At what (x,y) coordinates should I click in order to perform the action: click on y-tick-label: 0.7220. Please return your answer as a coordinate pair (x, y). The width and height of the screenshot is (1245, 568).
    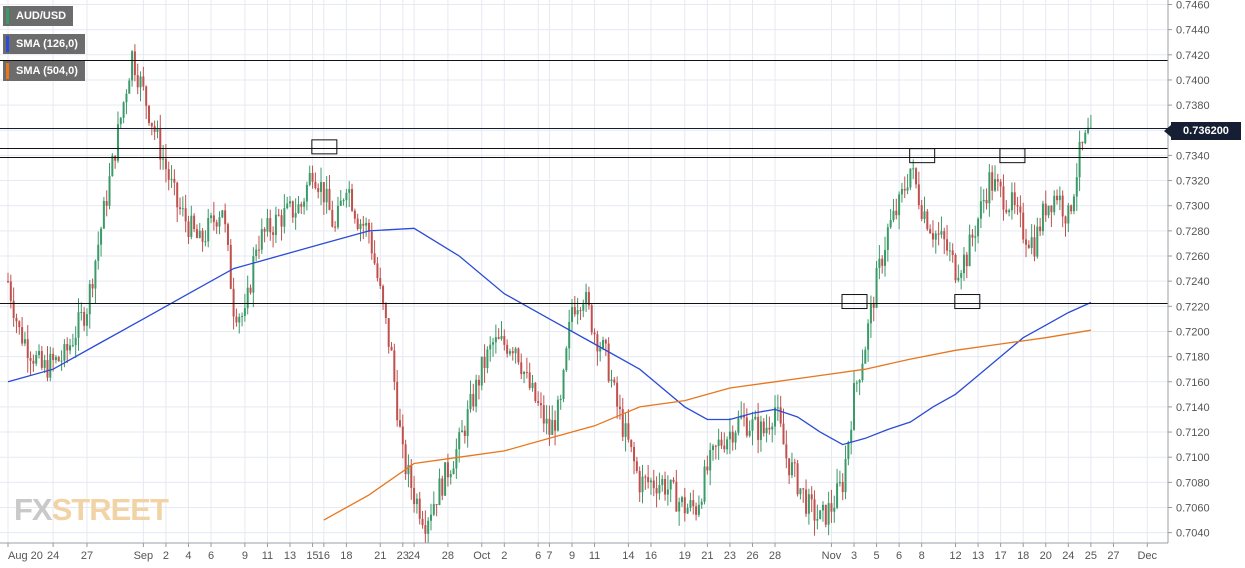
    Looking at the image, I should click on (1193, 307).